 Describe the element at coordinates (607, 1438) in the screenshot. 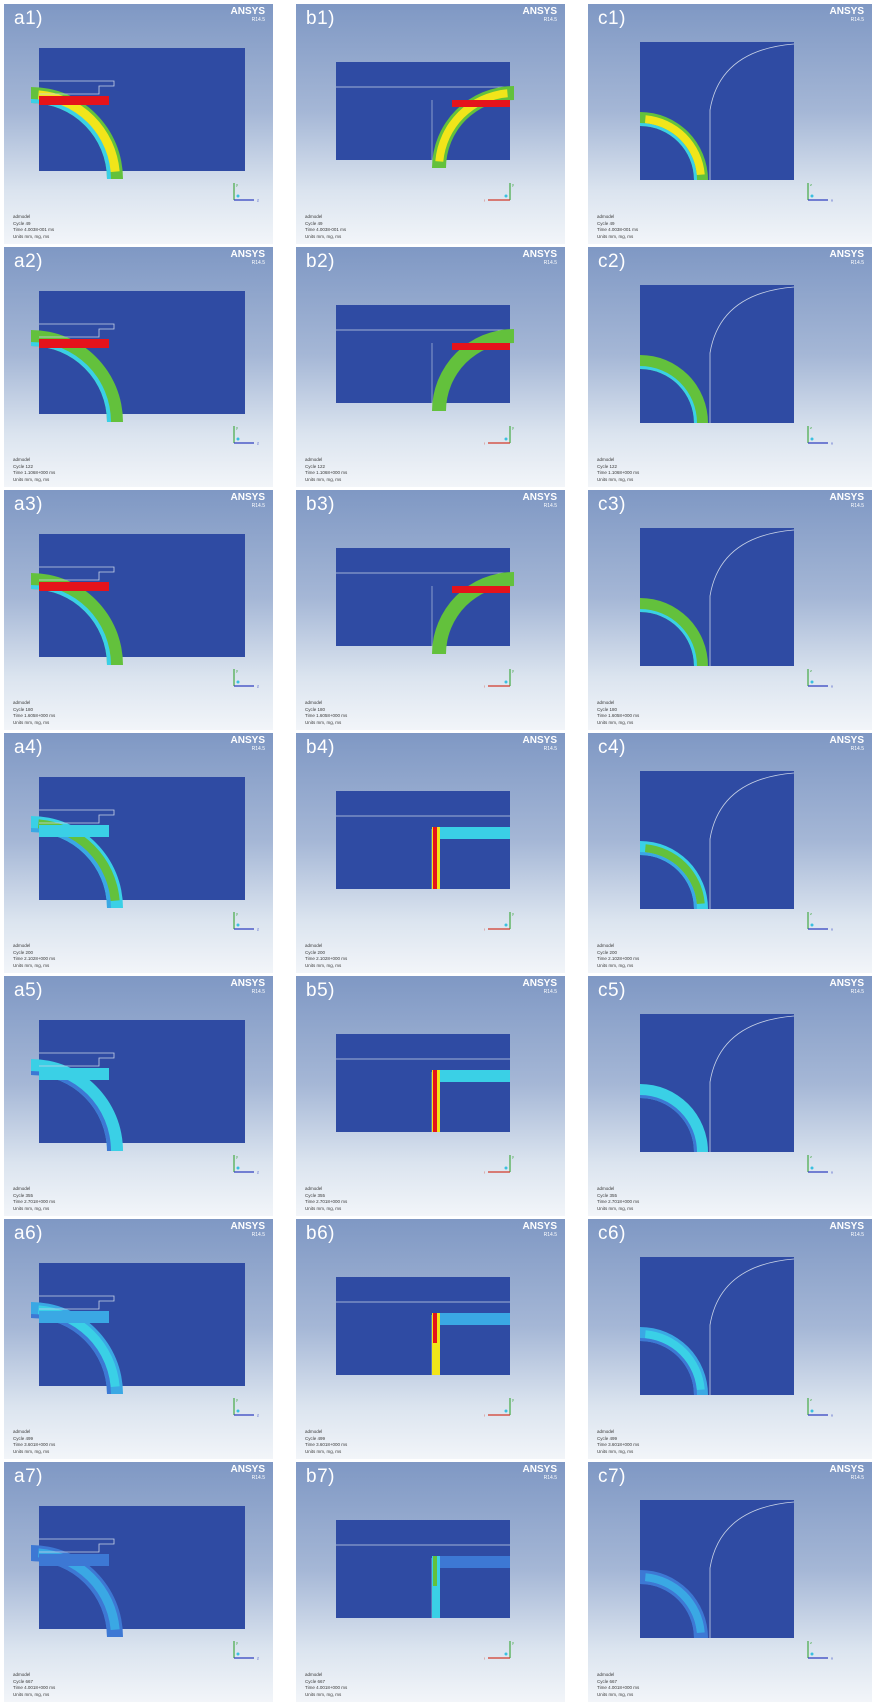

I see `cycle-text: Cycle 499` at that location.